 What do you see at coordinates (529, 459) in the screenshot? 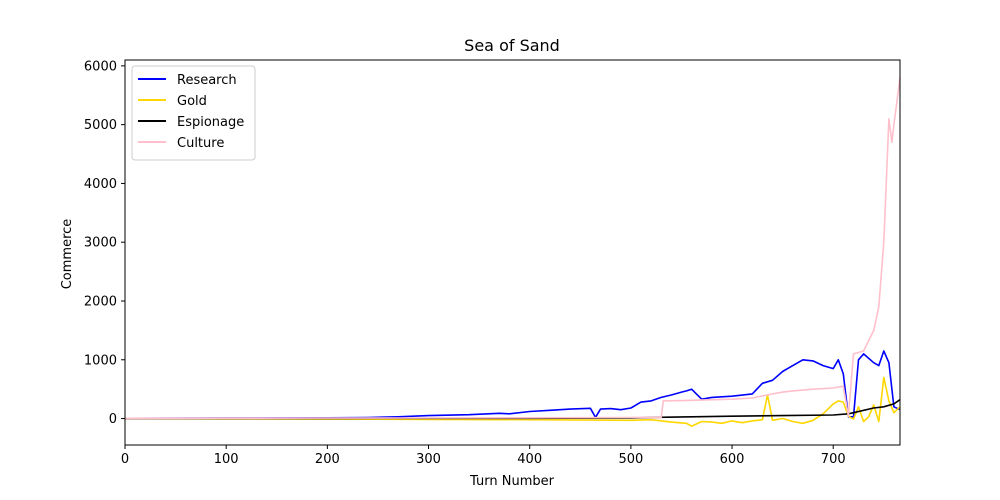
I see `x-tick-label: 400` at bounding box center [529, 459].